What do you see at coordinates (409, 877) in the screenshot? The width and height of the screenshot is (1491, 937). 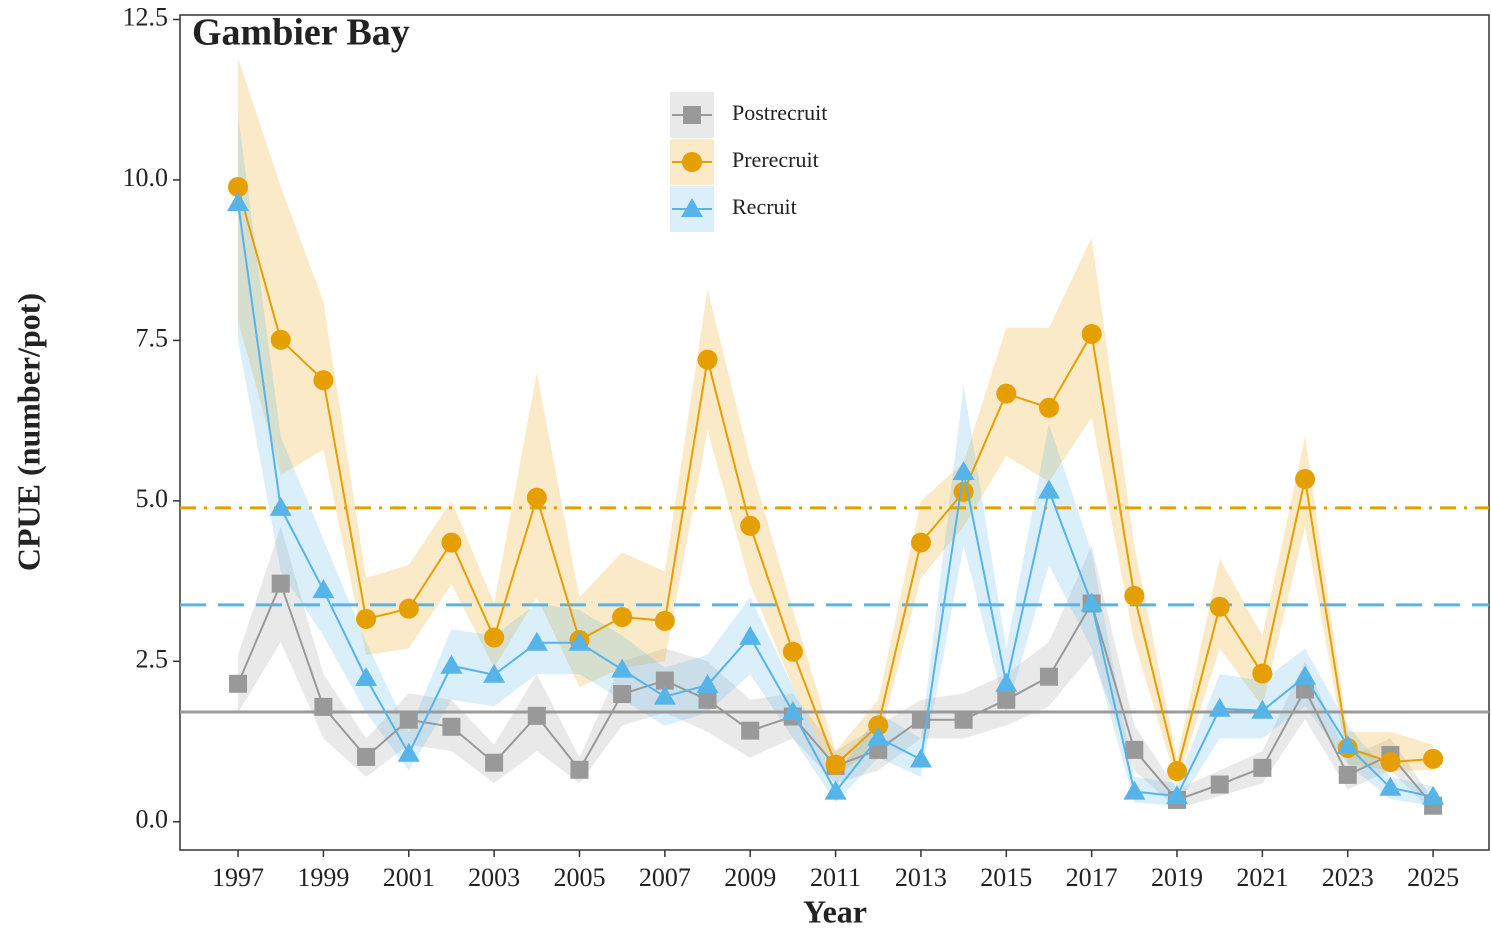 I see `x-tick-label: 2001` at bounding box center [409, 877].